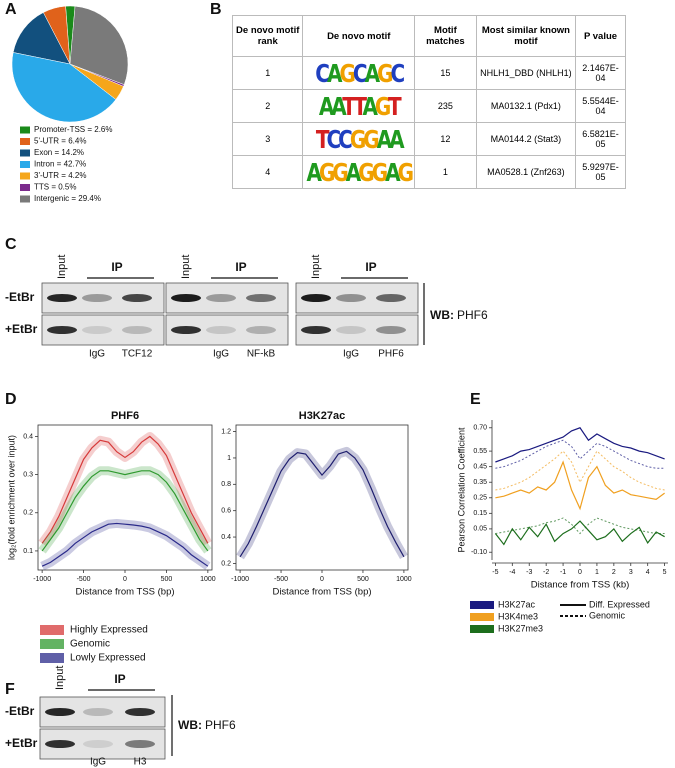 The height and width of the screenshot is (768, 675). What do you see at coordinates (580, 470) in the screenshot?
I see `genomic-line` at bounding box center [580, 470].